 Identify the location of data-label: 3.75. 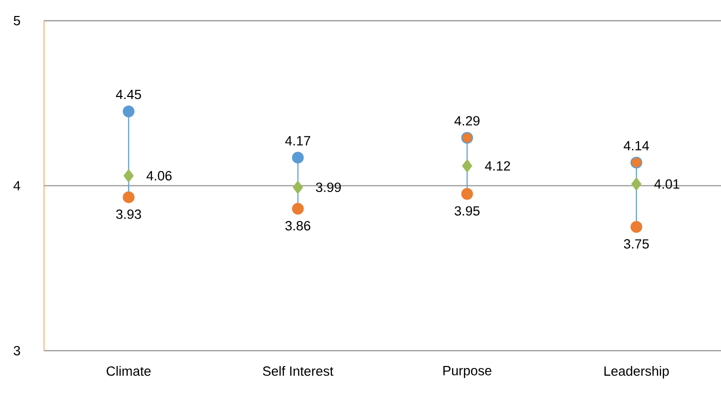
(636, 244).